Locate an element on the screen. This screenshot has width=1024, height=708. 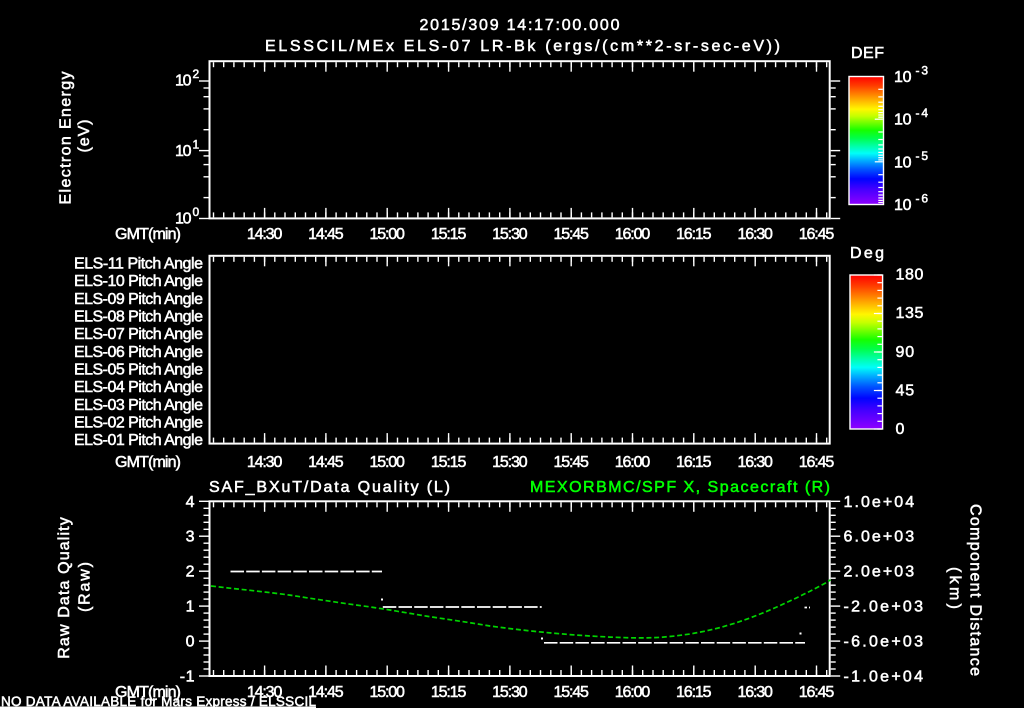
svg-text: (km) is located at coordinates (954, 588).